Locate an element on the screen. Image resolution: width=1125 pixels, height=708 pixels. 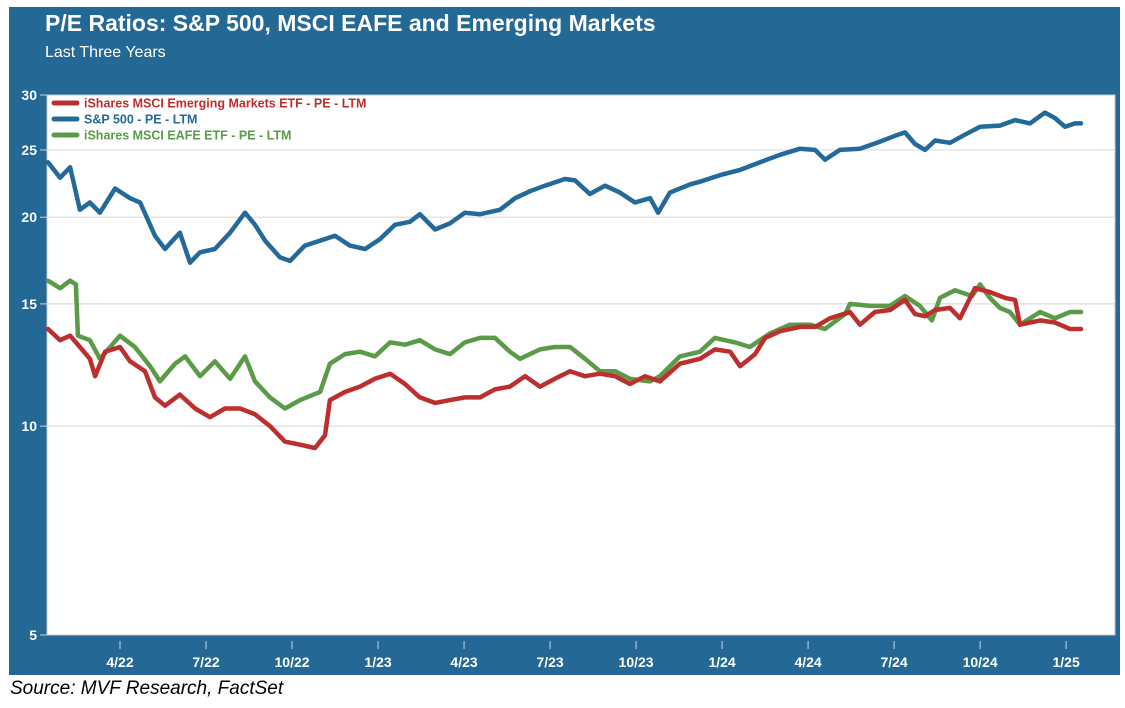
legend-label: iShares MSCI EAFE ETF - PE - LTM is located at coordinates (187, 136).